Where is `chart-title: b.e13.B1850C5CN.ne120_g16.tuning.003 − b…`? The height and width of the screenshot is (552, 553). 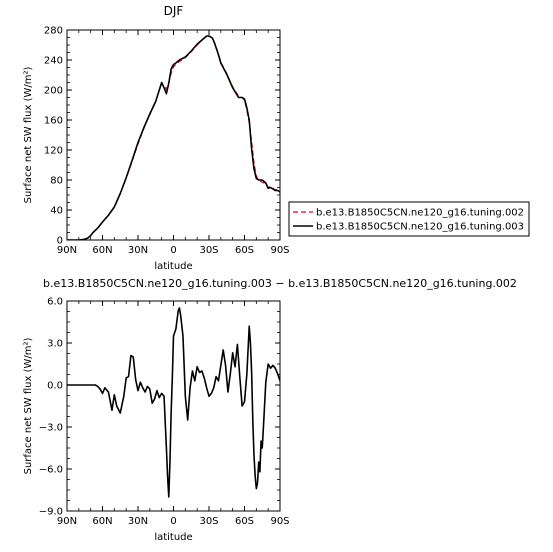 chart-title: b.e13.B1850C5CN.ne120_g16.tuning.003 − b… is located at coordinates (280, 283).